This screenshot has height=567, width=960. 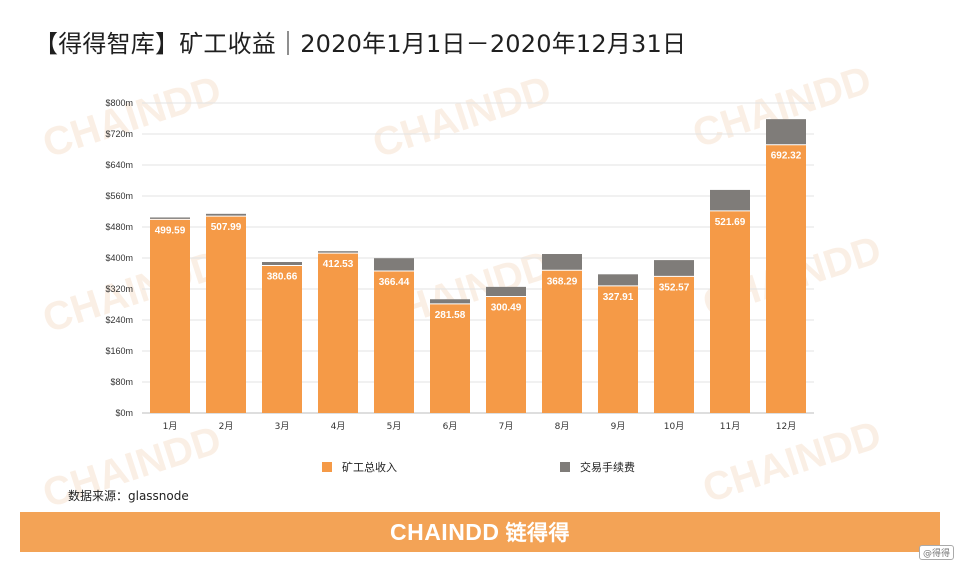 What do you see at coordinates (730, 426) in the screenshot?
I see `x-tick-label: 11月` at bounding box center [730, 426].